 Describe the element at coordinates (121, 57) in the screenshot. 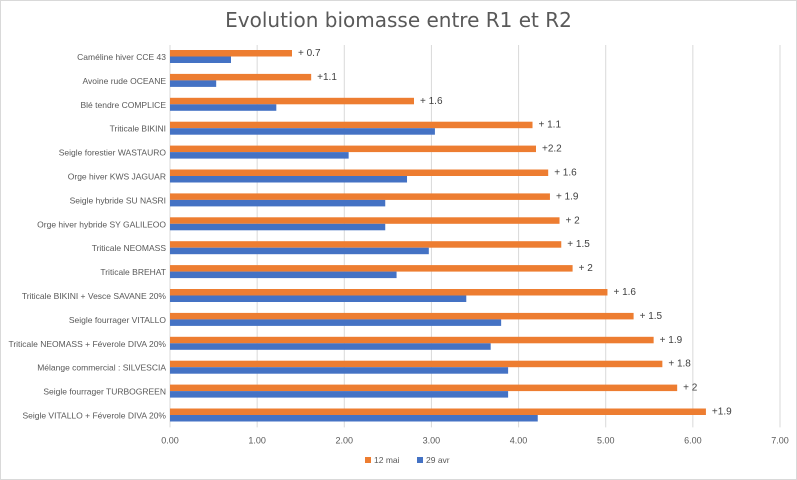

I see `category-label: Caméline hiver CCE 43` at that location.